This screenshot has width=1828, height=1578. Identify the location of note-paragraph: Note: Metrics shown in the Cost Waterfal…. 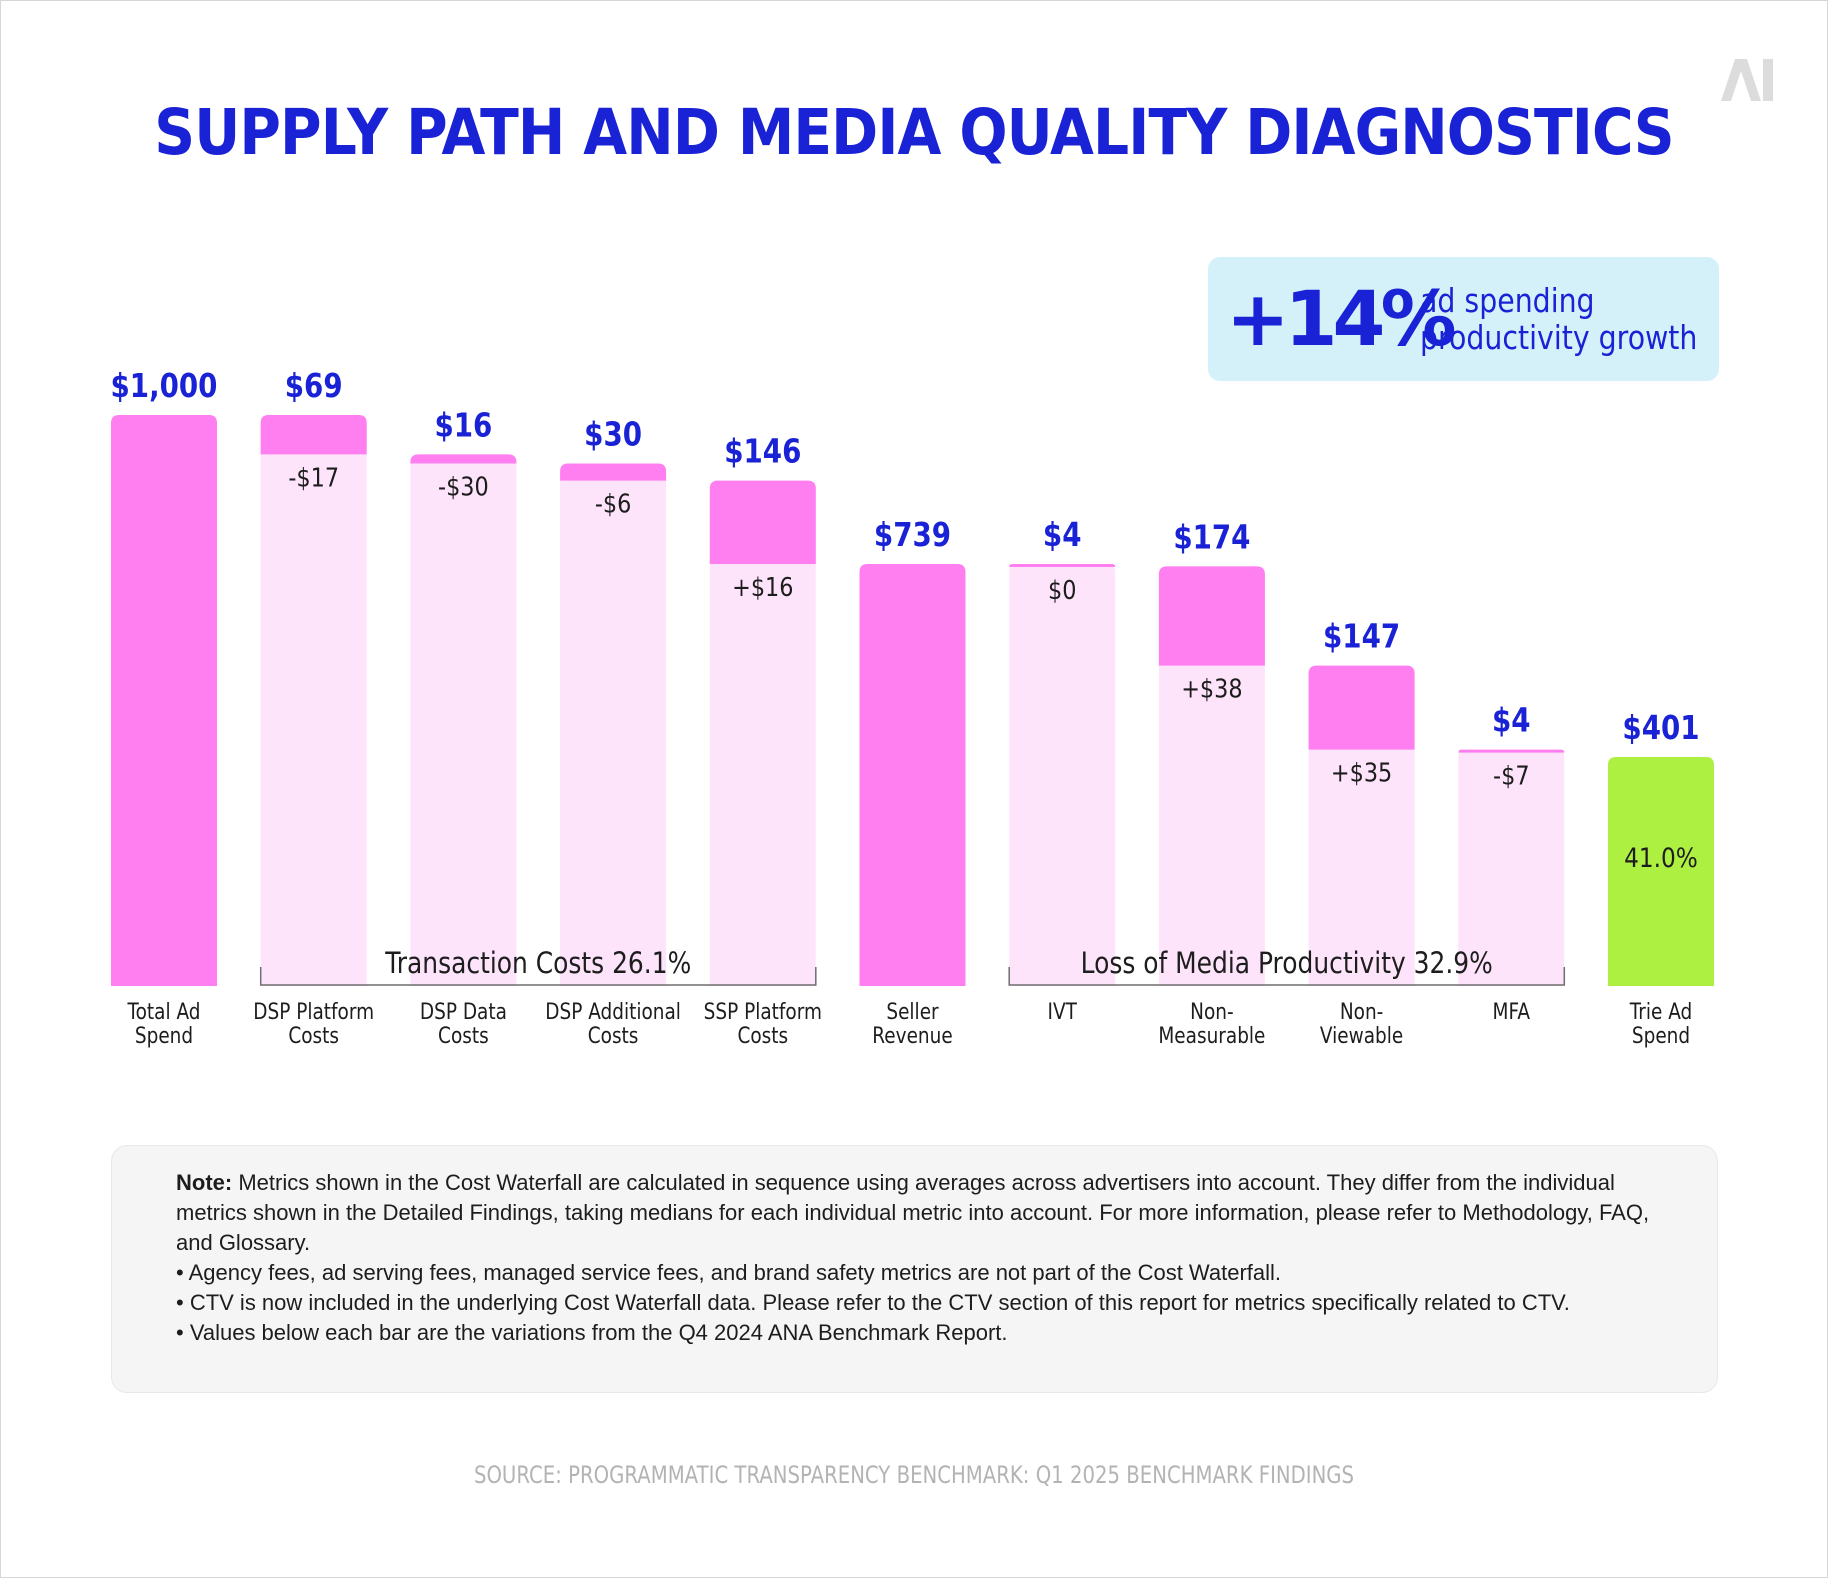
(914, 1213).